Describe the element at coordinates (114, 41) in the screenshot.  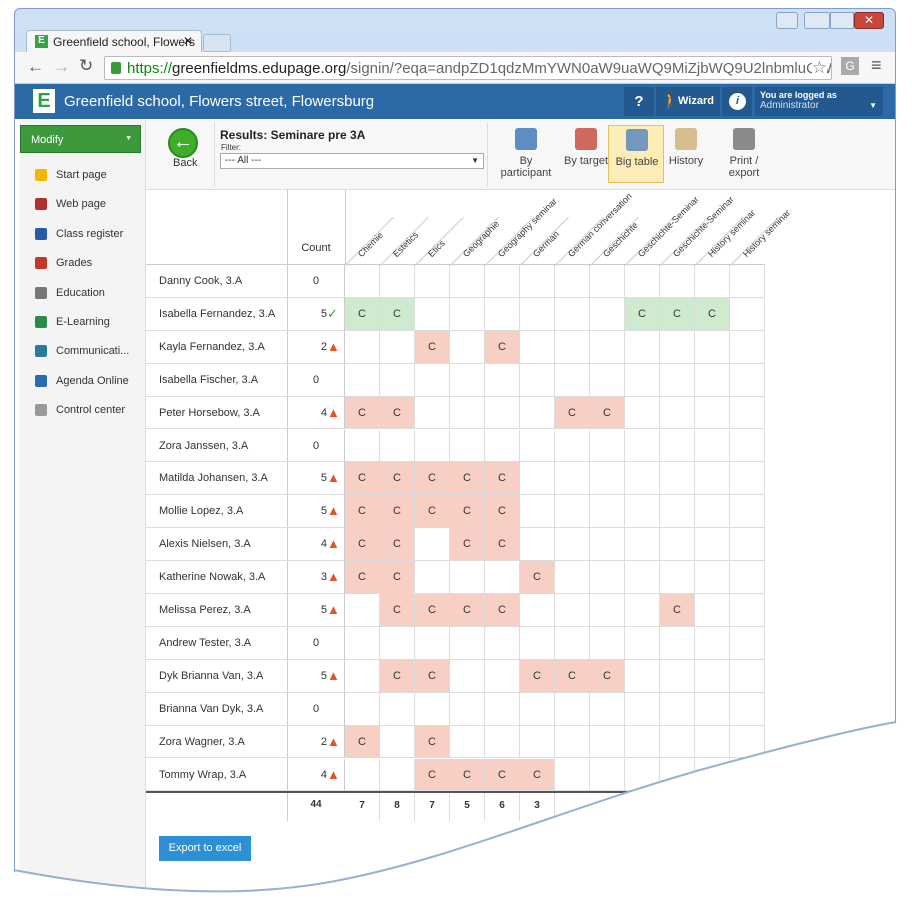
I see `browser-tab: E Greenfield school, Flowers ✕` at that location.